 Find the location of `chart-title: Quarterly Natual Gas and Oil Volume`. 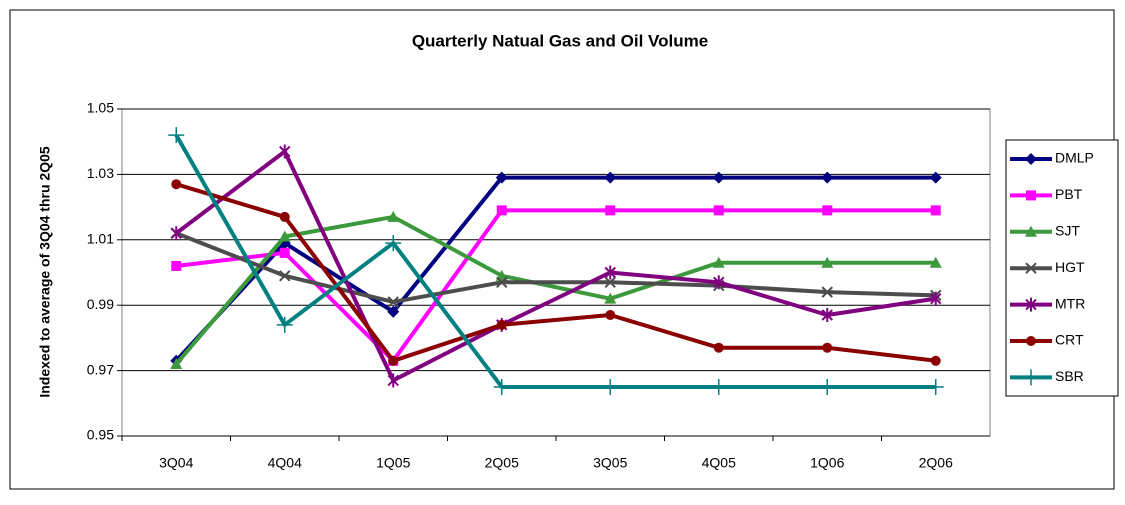

chart-title: Quarterly Natual Gas and Oil Volume is located at coordinates (560, 40).